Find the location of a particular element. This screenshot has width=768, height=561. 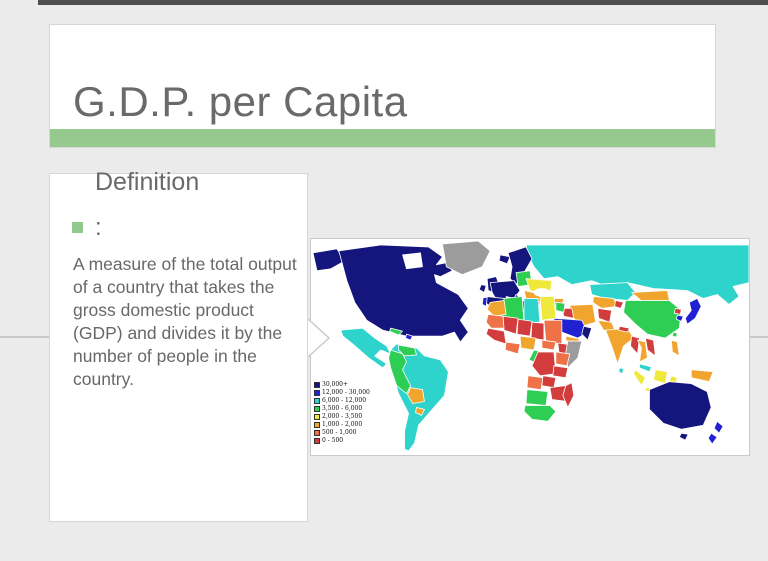

legend-row: 12,000 - 30,000 is located at coordinates (342, 393).